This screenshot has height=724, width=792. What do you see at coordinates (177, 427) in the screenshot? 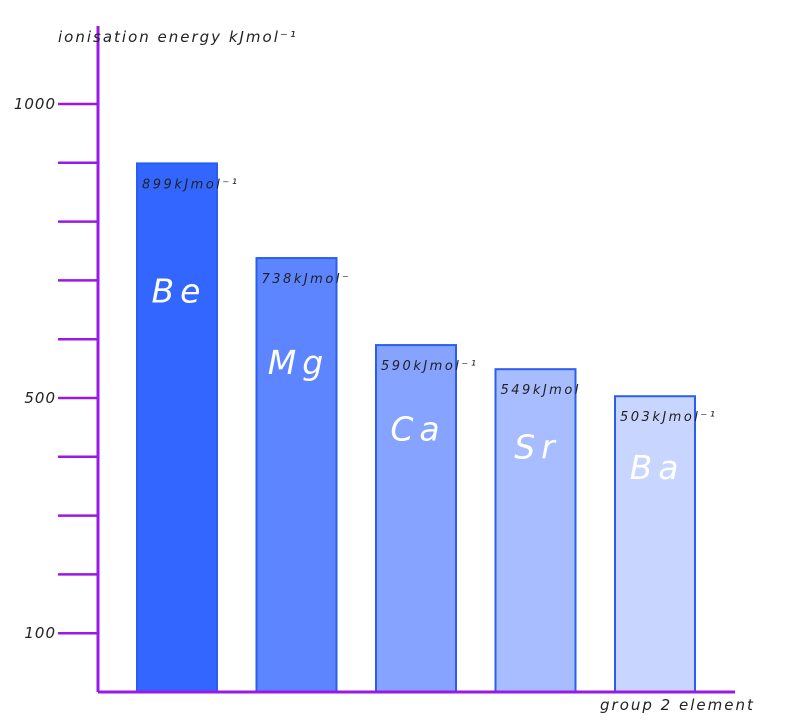
I see `bar-be` at bounding box center [177, 427].